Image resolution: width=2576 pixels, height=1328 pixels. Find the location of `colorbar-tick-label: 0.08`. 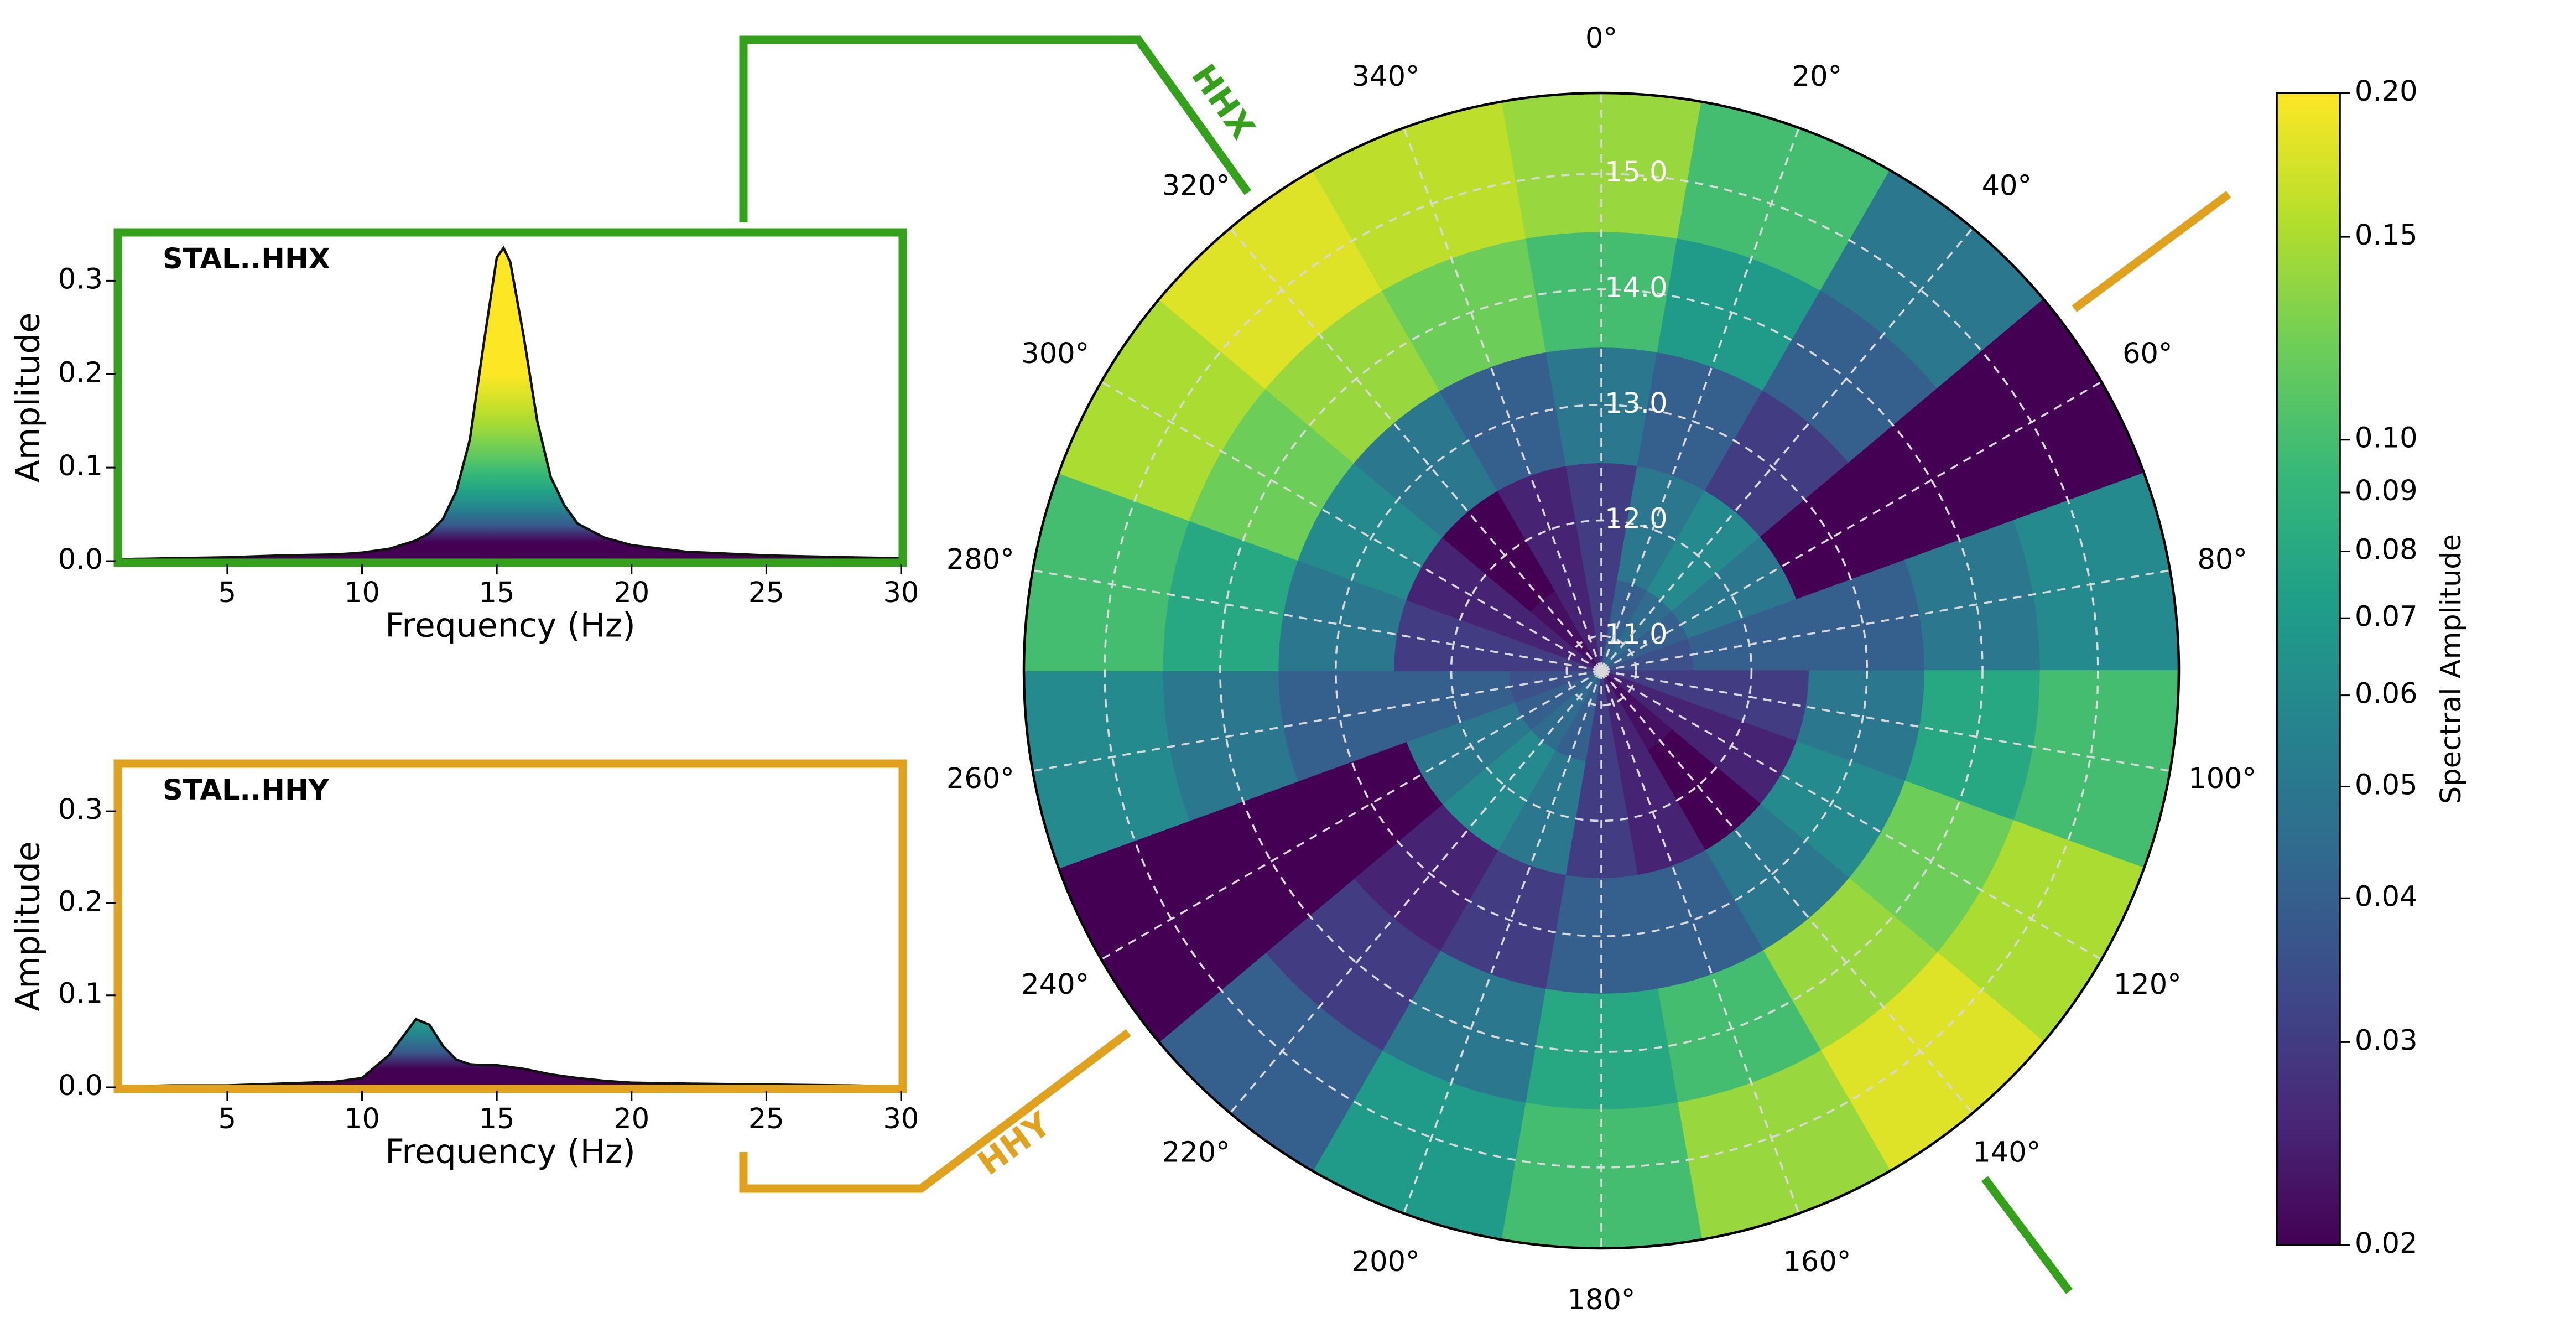

colorbar-tick-label: 0.08 is located at coordinates (2386, 550).